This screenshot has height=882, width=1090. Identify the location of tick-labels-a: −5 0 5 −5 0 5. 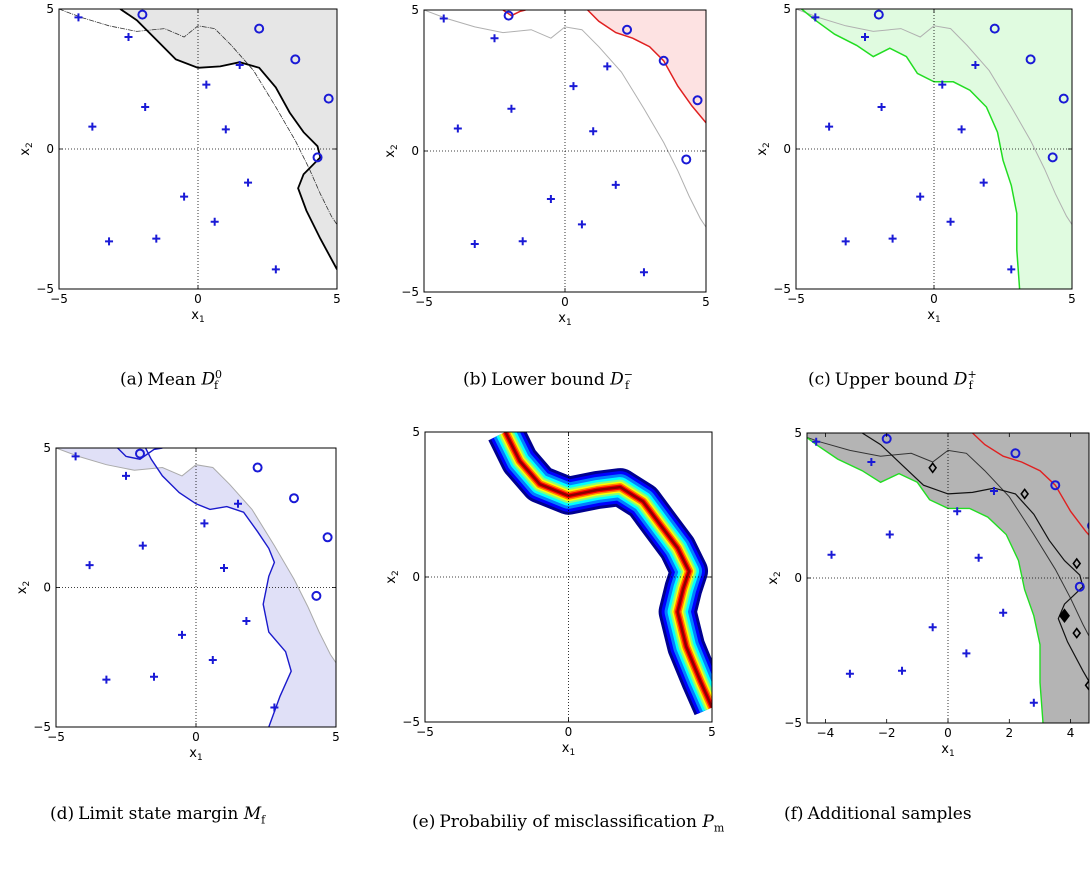
(188, 154).